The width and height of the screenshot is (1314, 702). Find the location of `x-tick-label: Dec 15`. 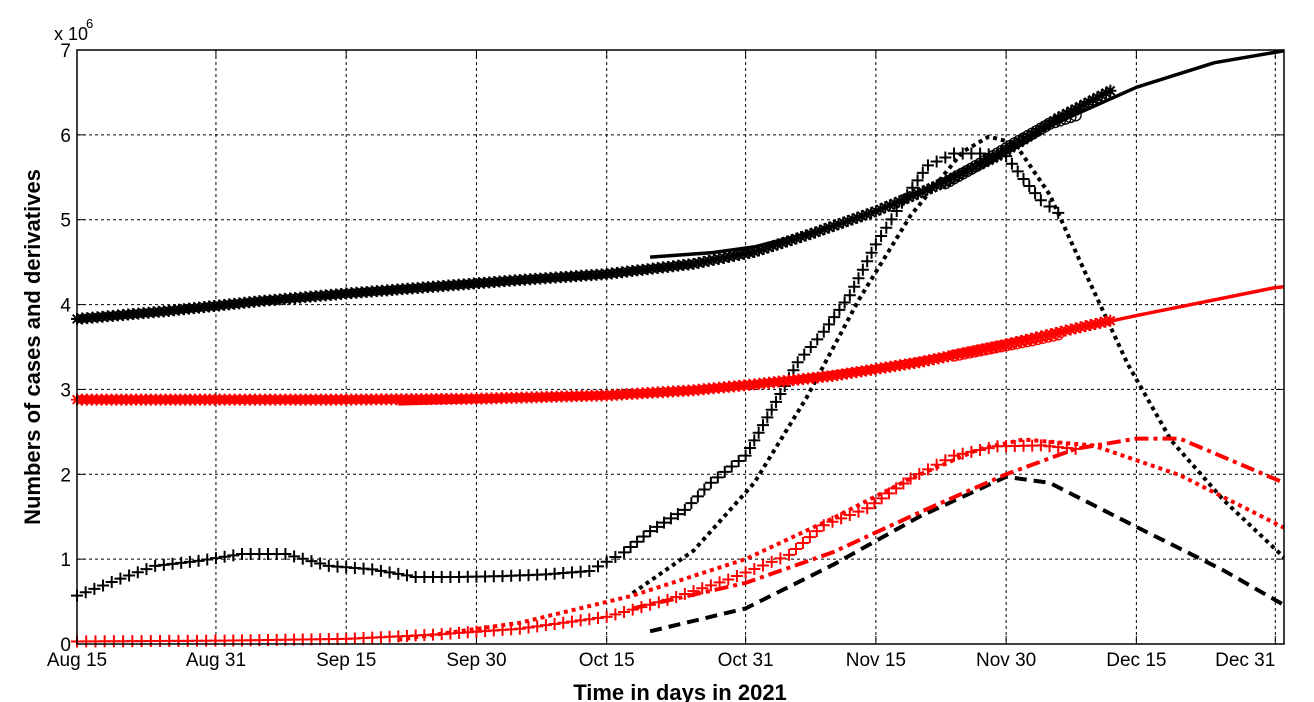

x-tick-label: Dec 15 is located at coordinates (1136, 660).